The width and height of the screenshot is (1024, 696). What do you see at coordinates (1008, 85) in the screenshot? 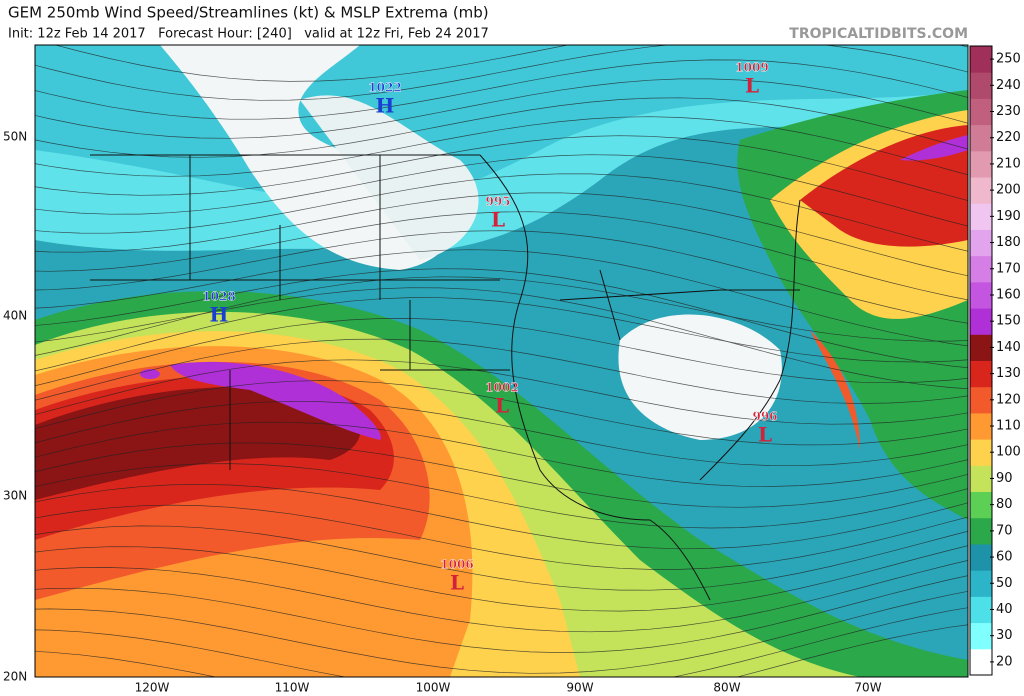
I see `colorbar-label: 240` at bounding box center [1008, 85].